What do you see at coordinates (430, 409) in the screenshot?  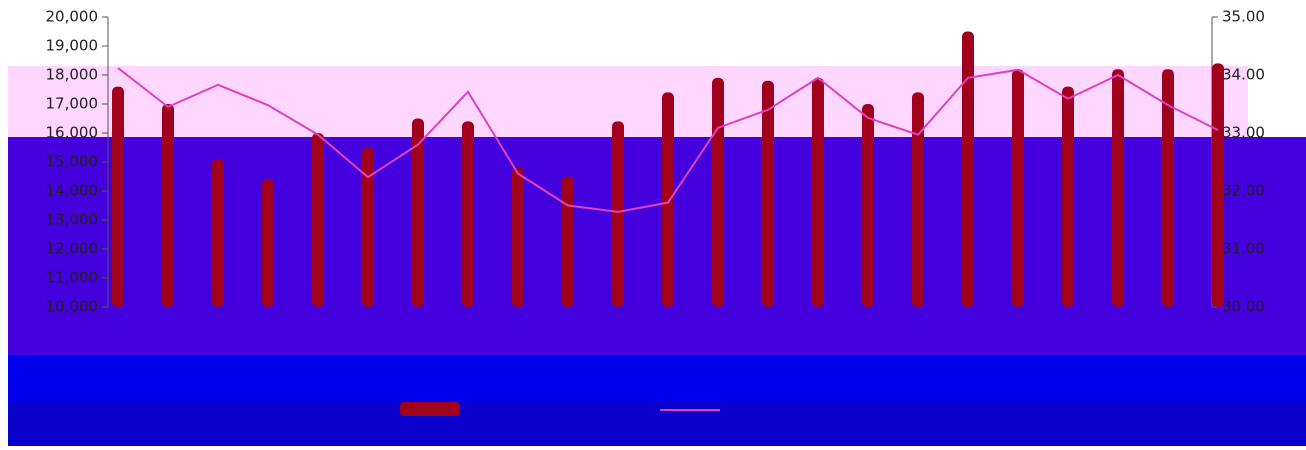 I see `legend-swatch` at bounding box center [430, 409].